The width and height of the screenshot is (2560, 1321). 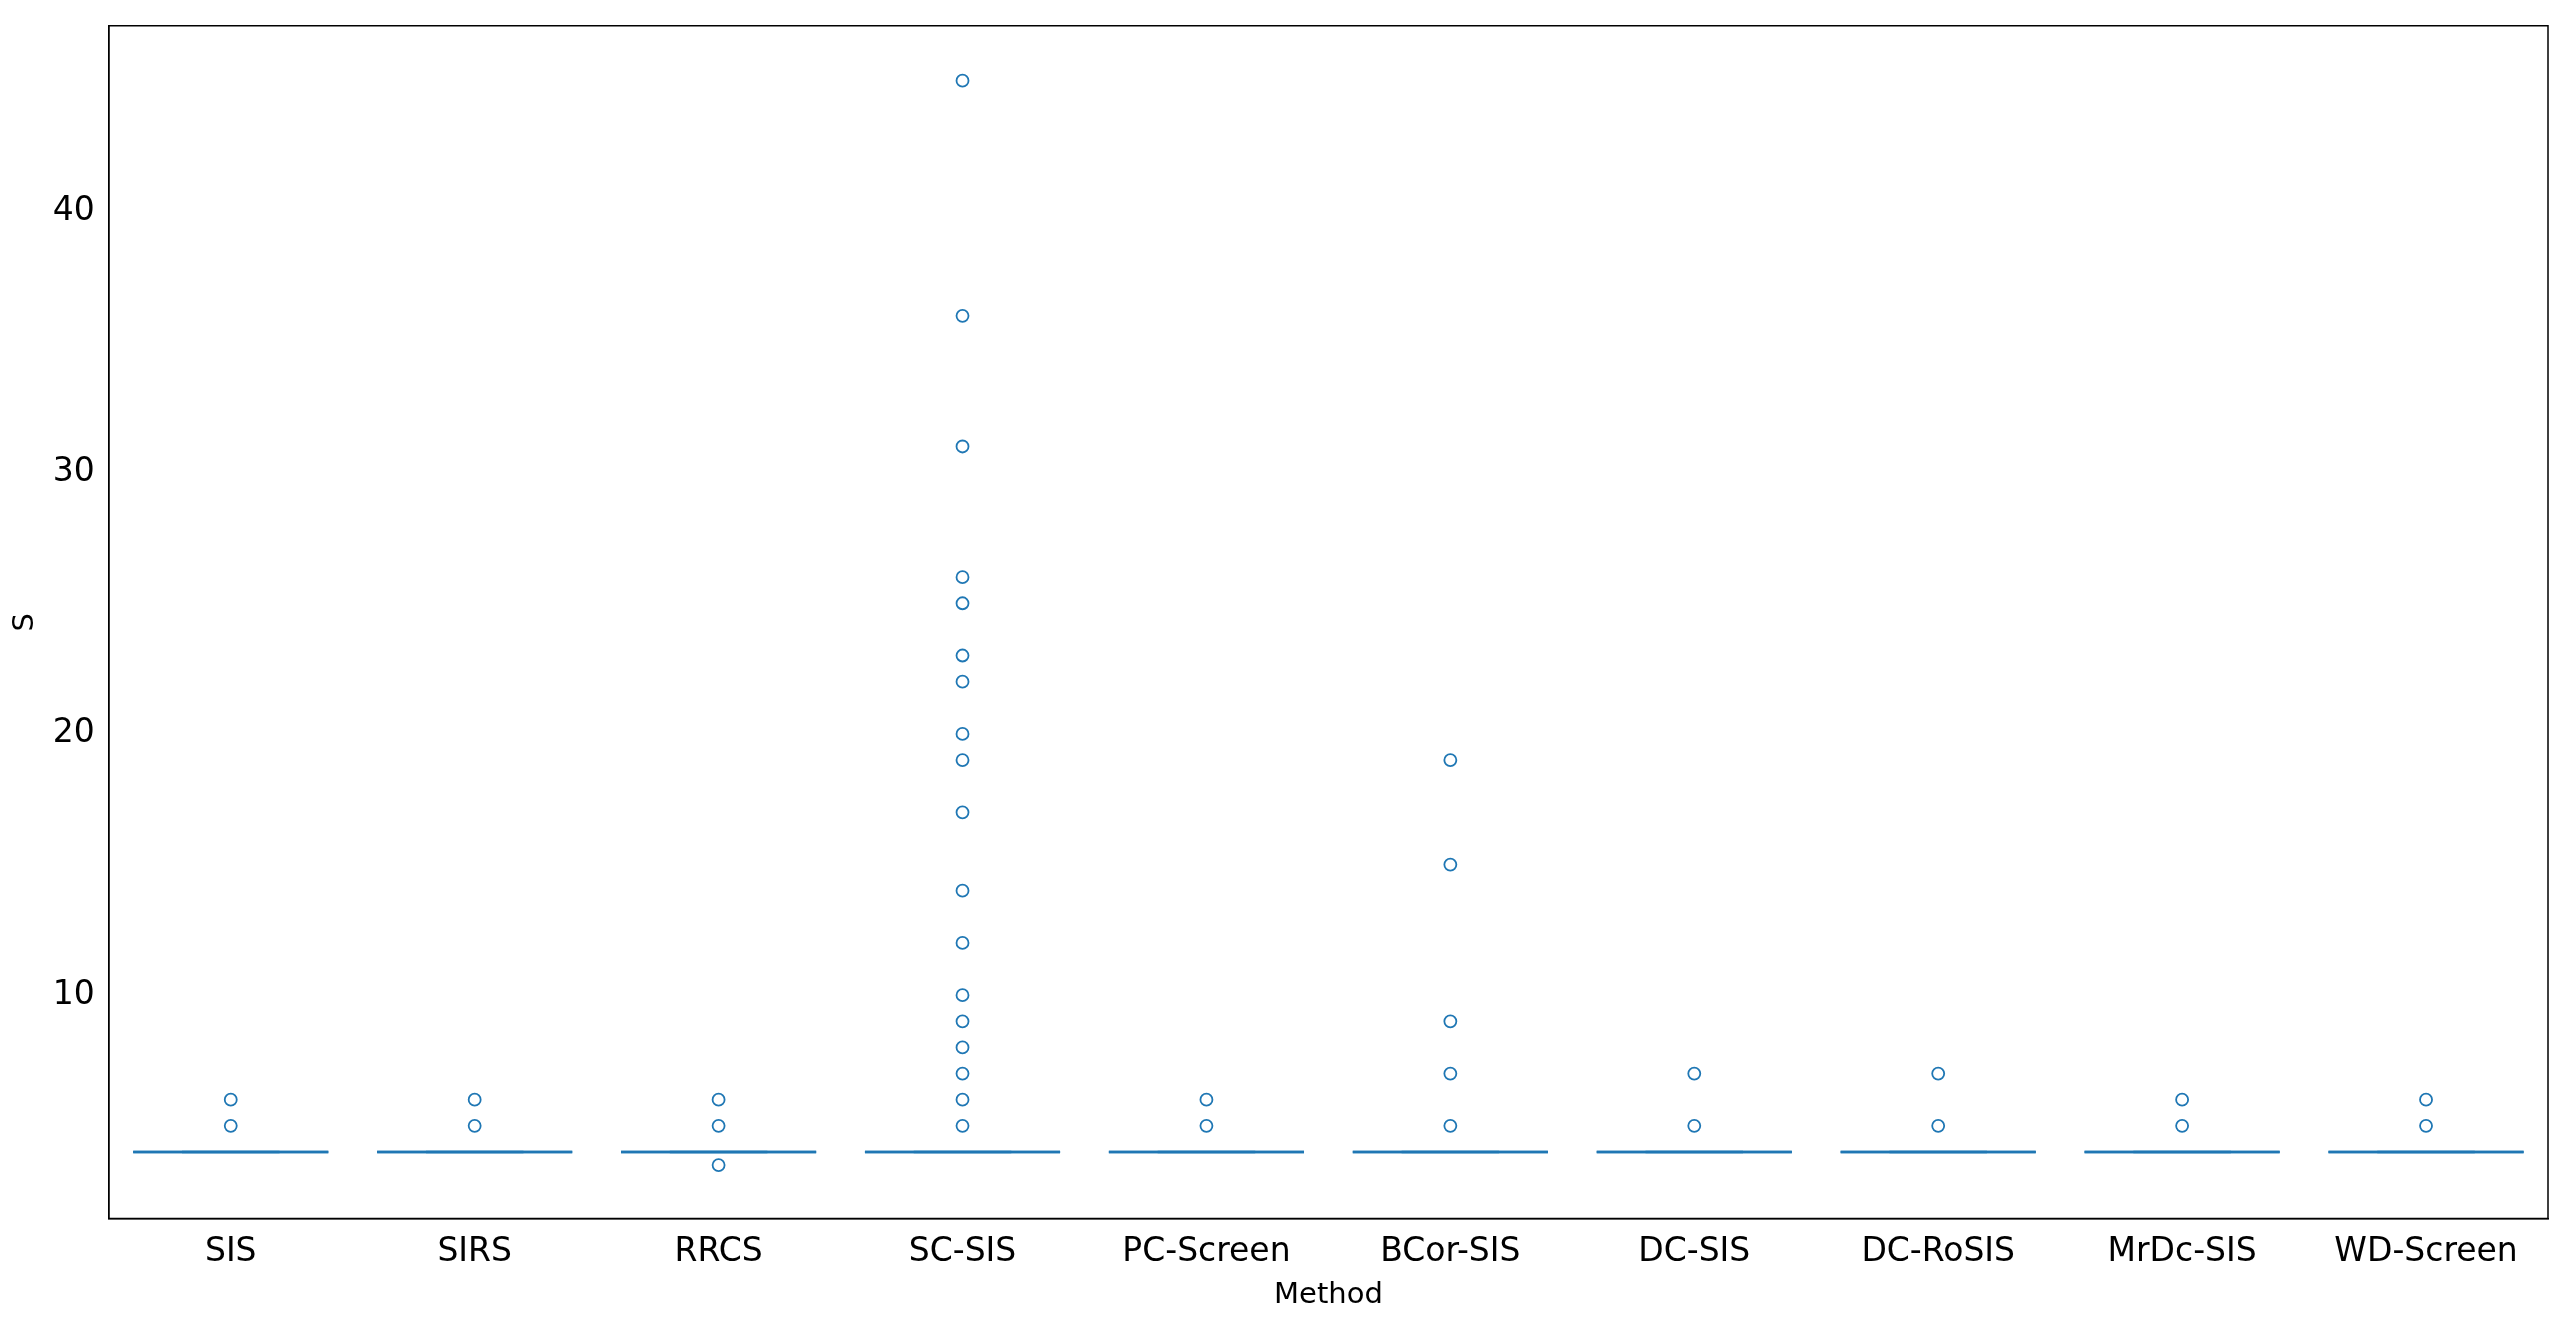 What do you see at coordinates (474, 1249) in the screenshot?
I see `x-tick-label: SIRS` at bounding box center [474, 1249].